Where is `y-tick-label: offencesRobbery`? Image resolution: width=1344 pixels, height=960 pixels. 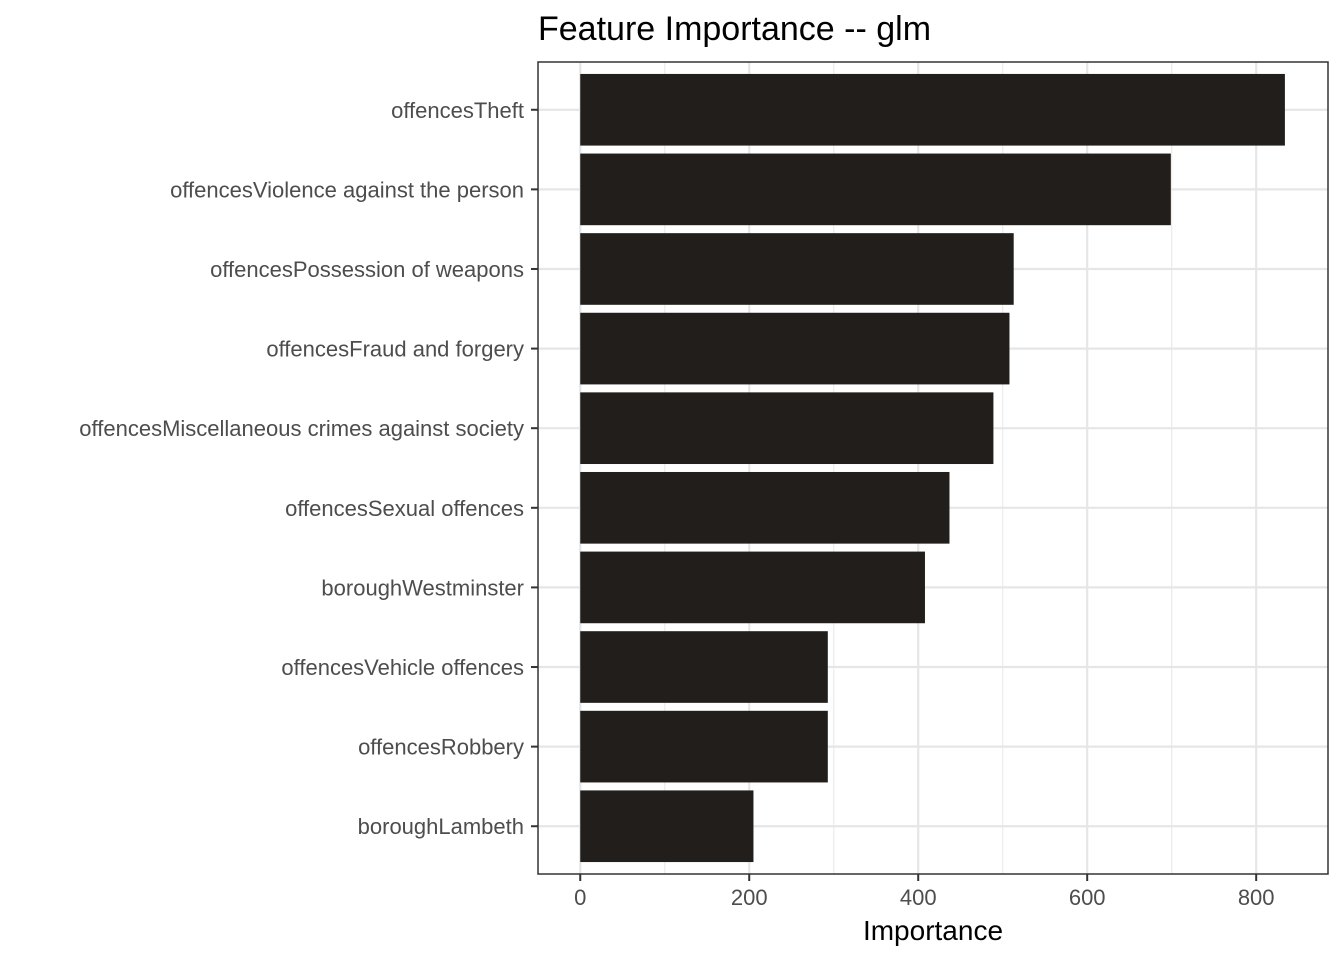
y-tick-label: offencesRobbery is located at coordinates (441, 747).